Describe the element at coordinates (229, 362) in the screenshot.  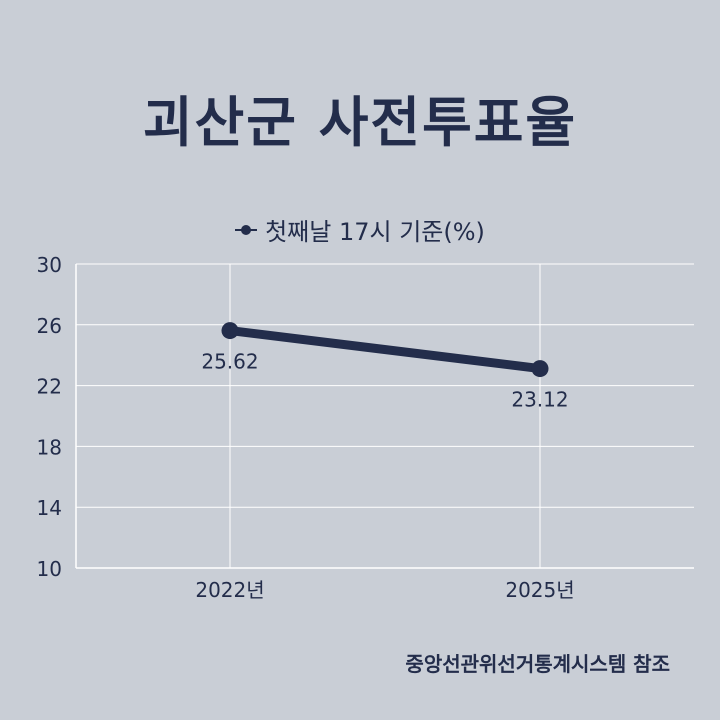
I see `data-label: 25.62` at that location.